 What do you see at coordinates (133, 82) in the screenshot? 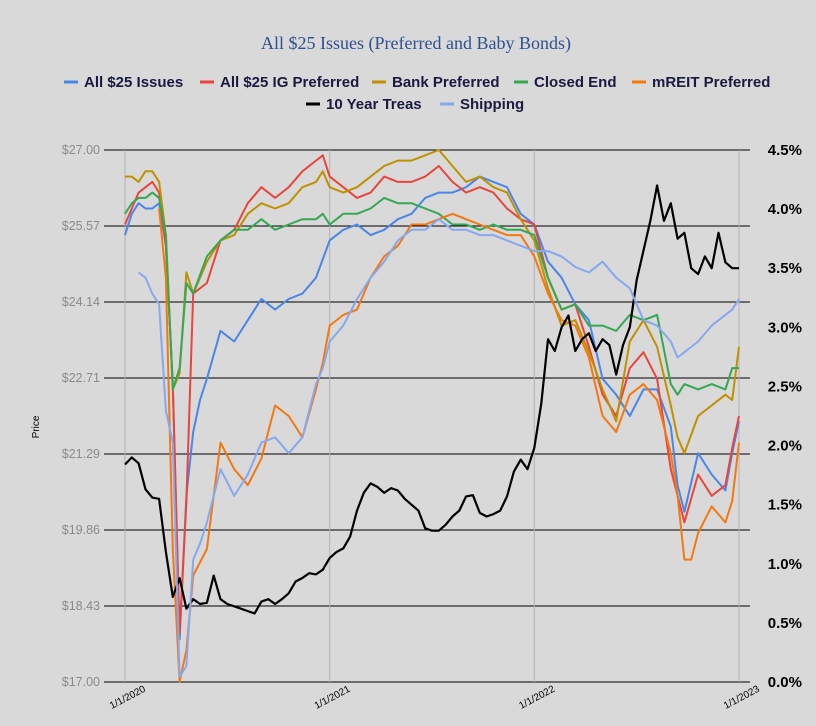
I see `legend-label: All $25 Issues` at bounding box center [133, 82].